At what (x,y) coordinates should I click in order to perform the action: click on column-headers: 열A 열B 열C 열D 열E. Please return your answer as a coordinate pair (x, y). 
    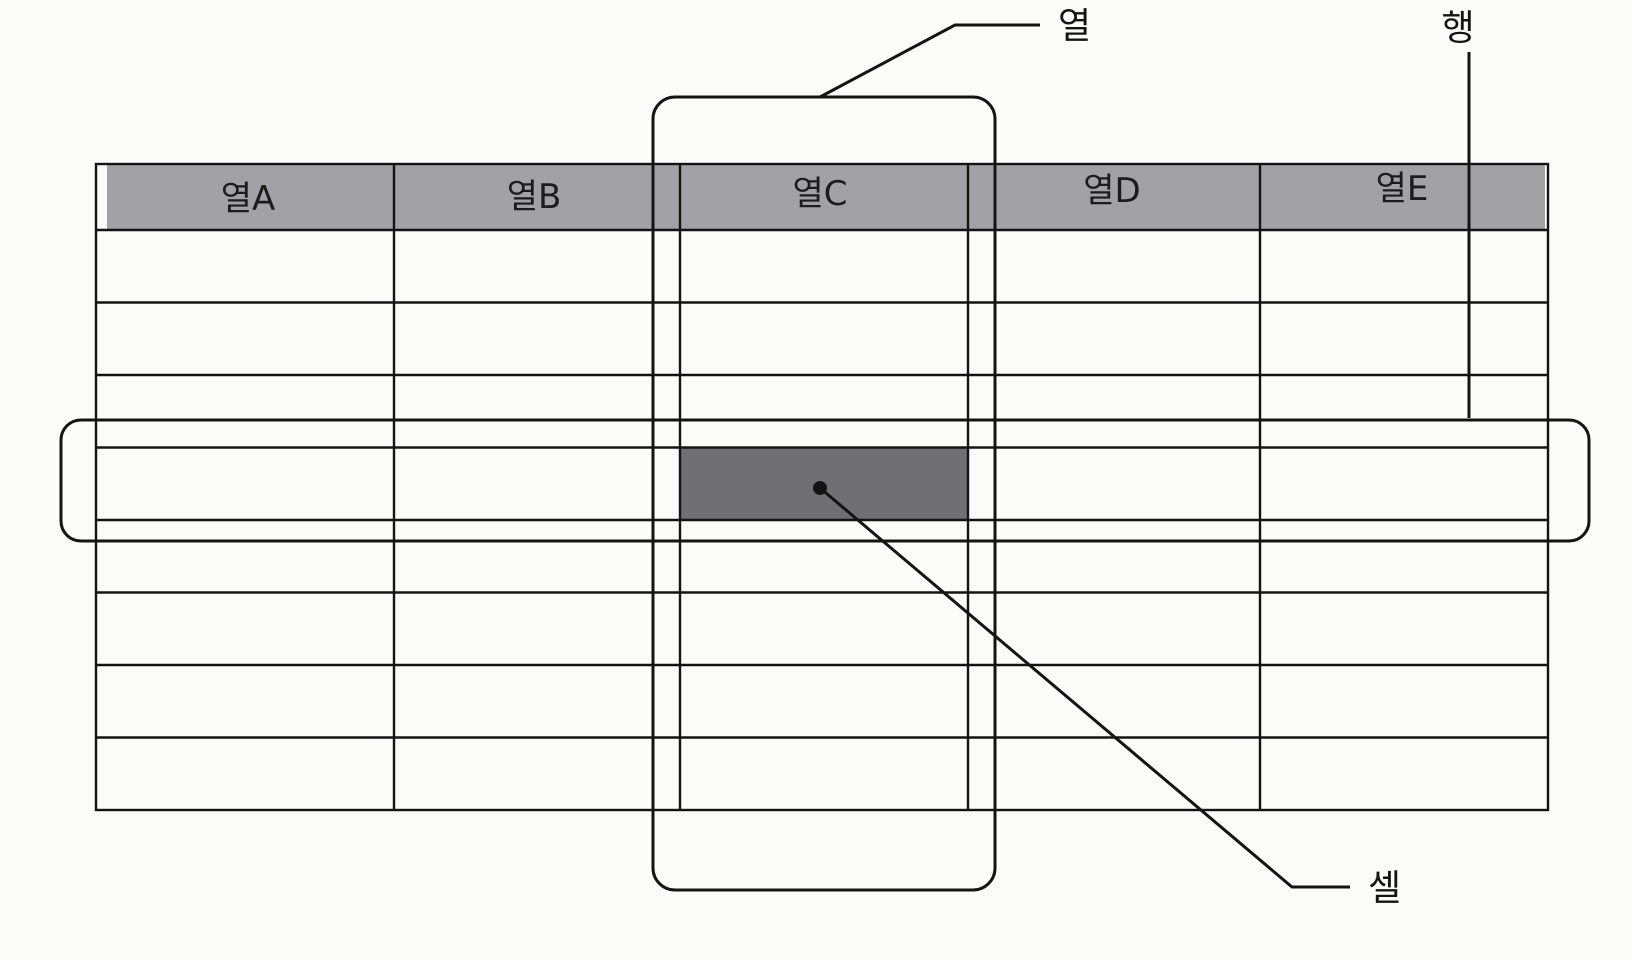
    Looking at the image, I should click on (825, 194).